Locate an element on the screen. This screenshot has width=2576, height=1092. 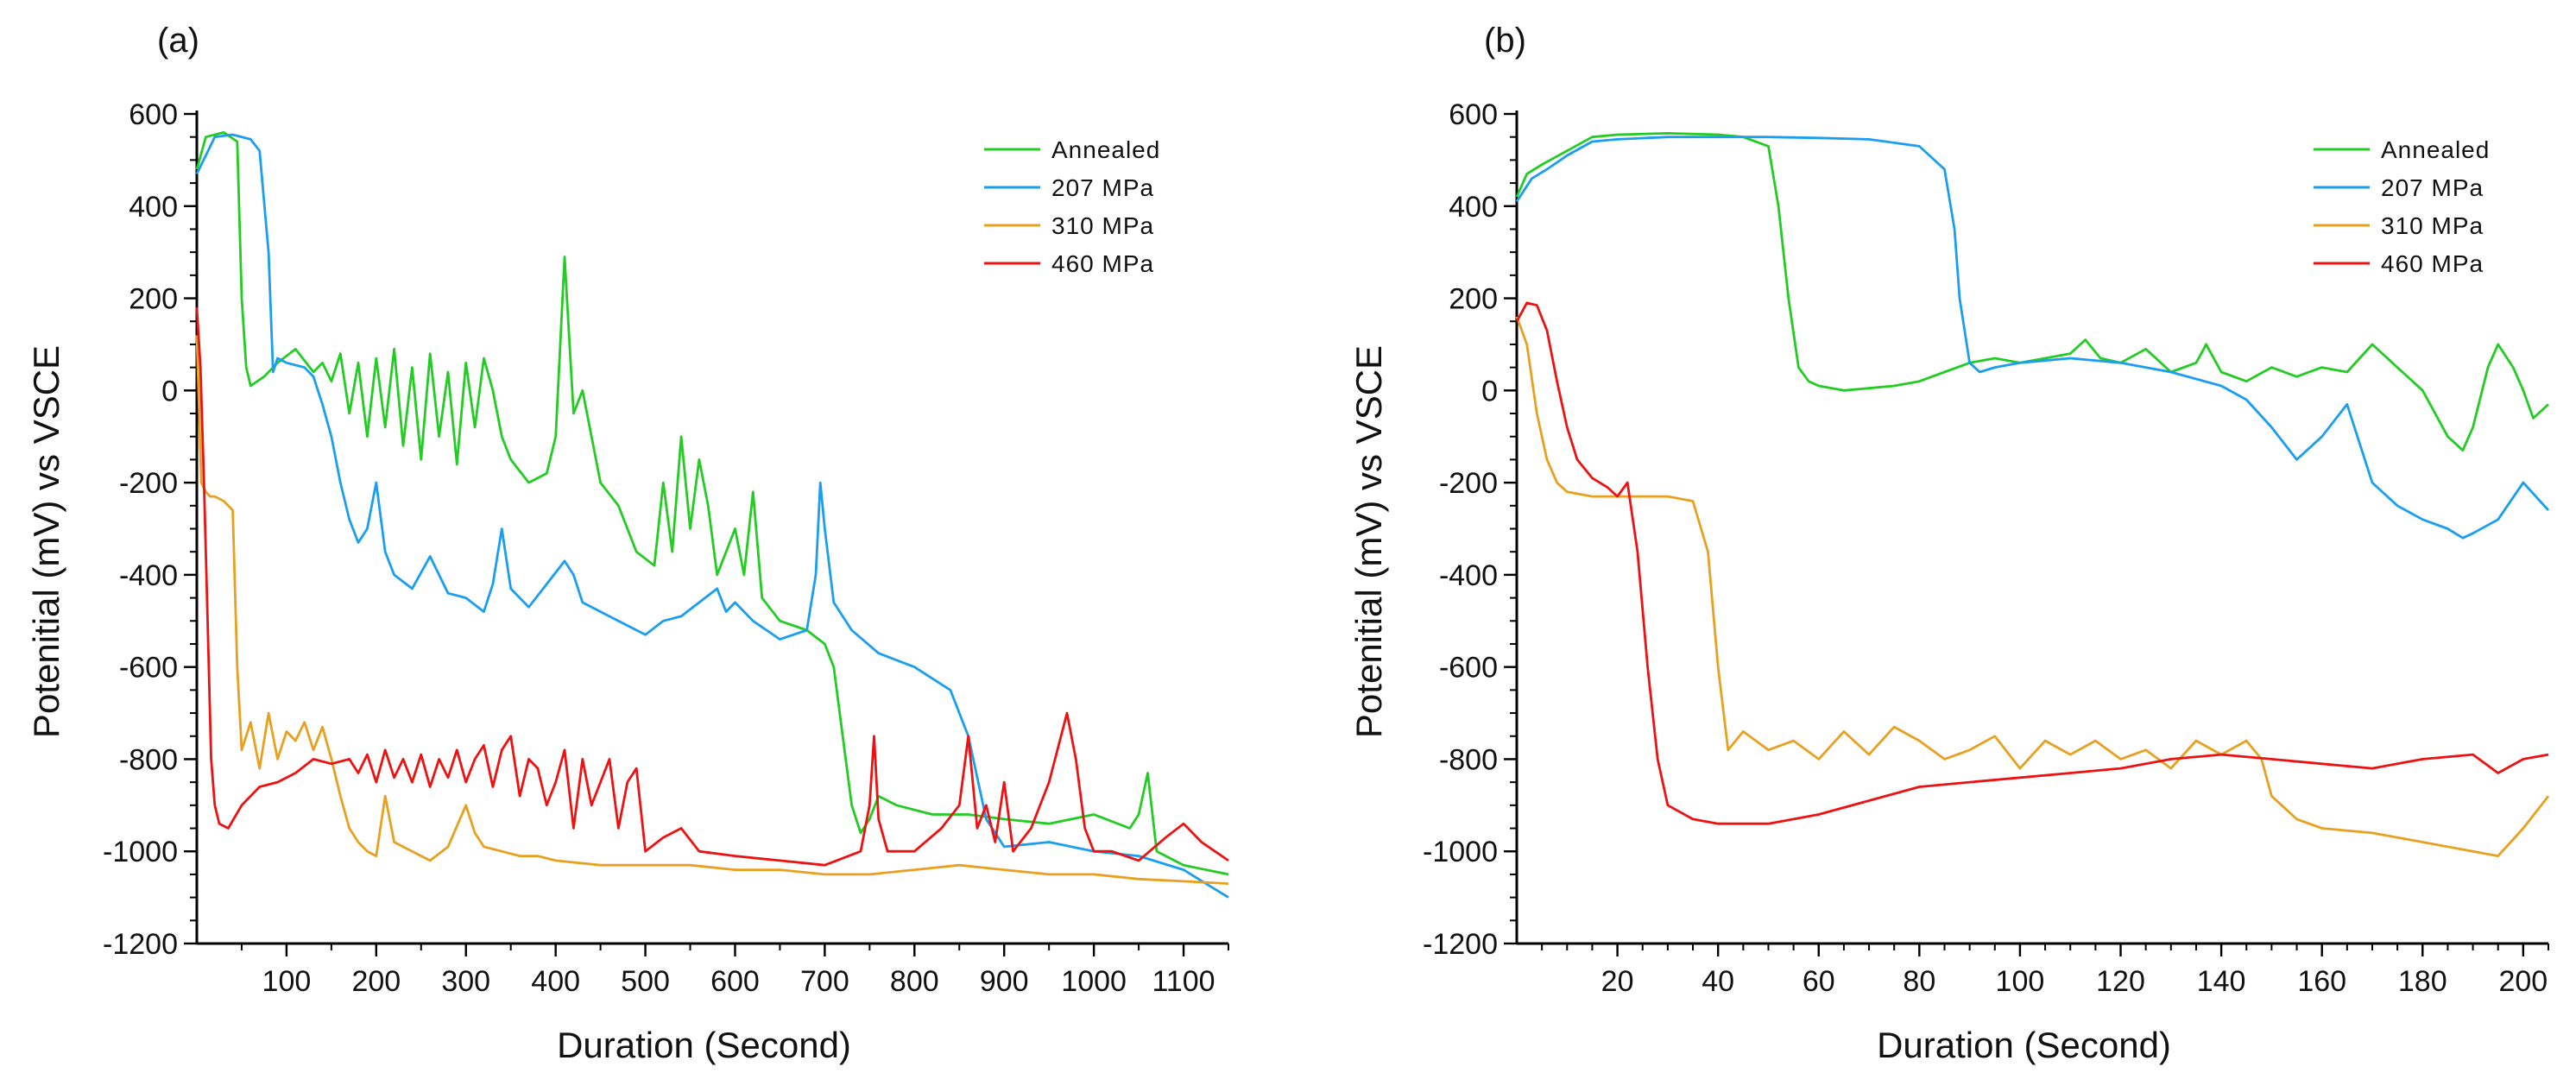
x-tick-label: 900 is located at coordinates (1004, 982).